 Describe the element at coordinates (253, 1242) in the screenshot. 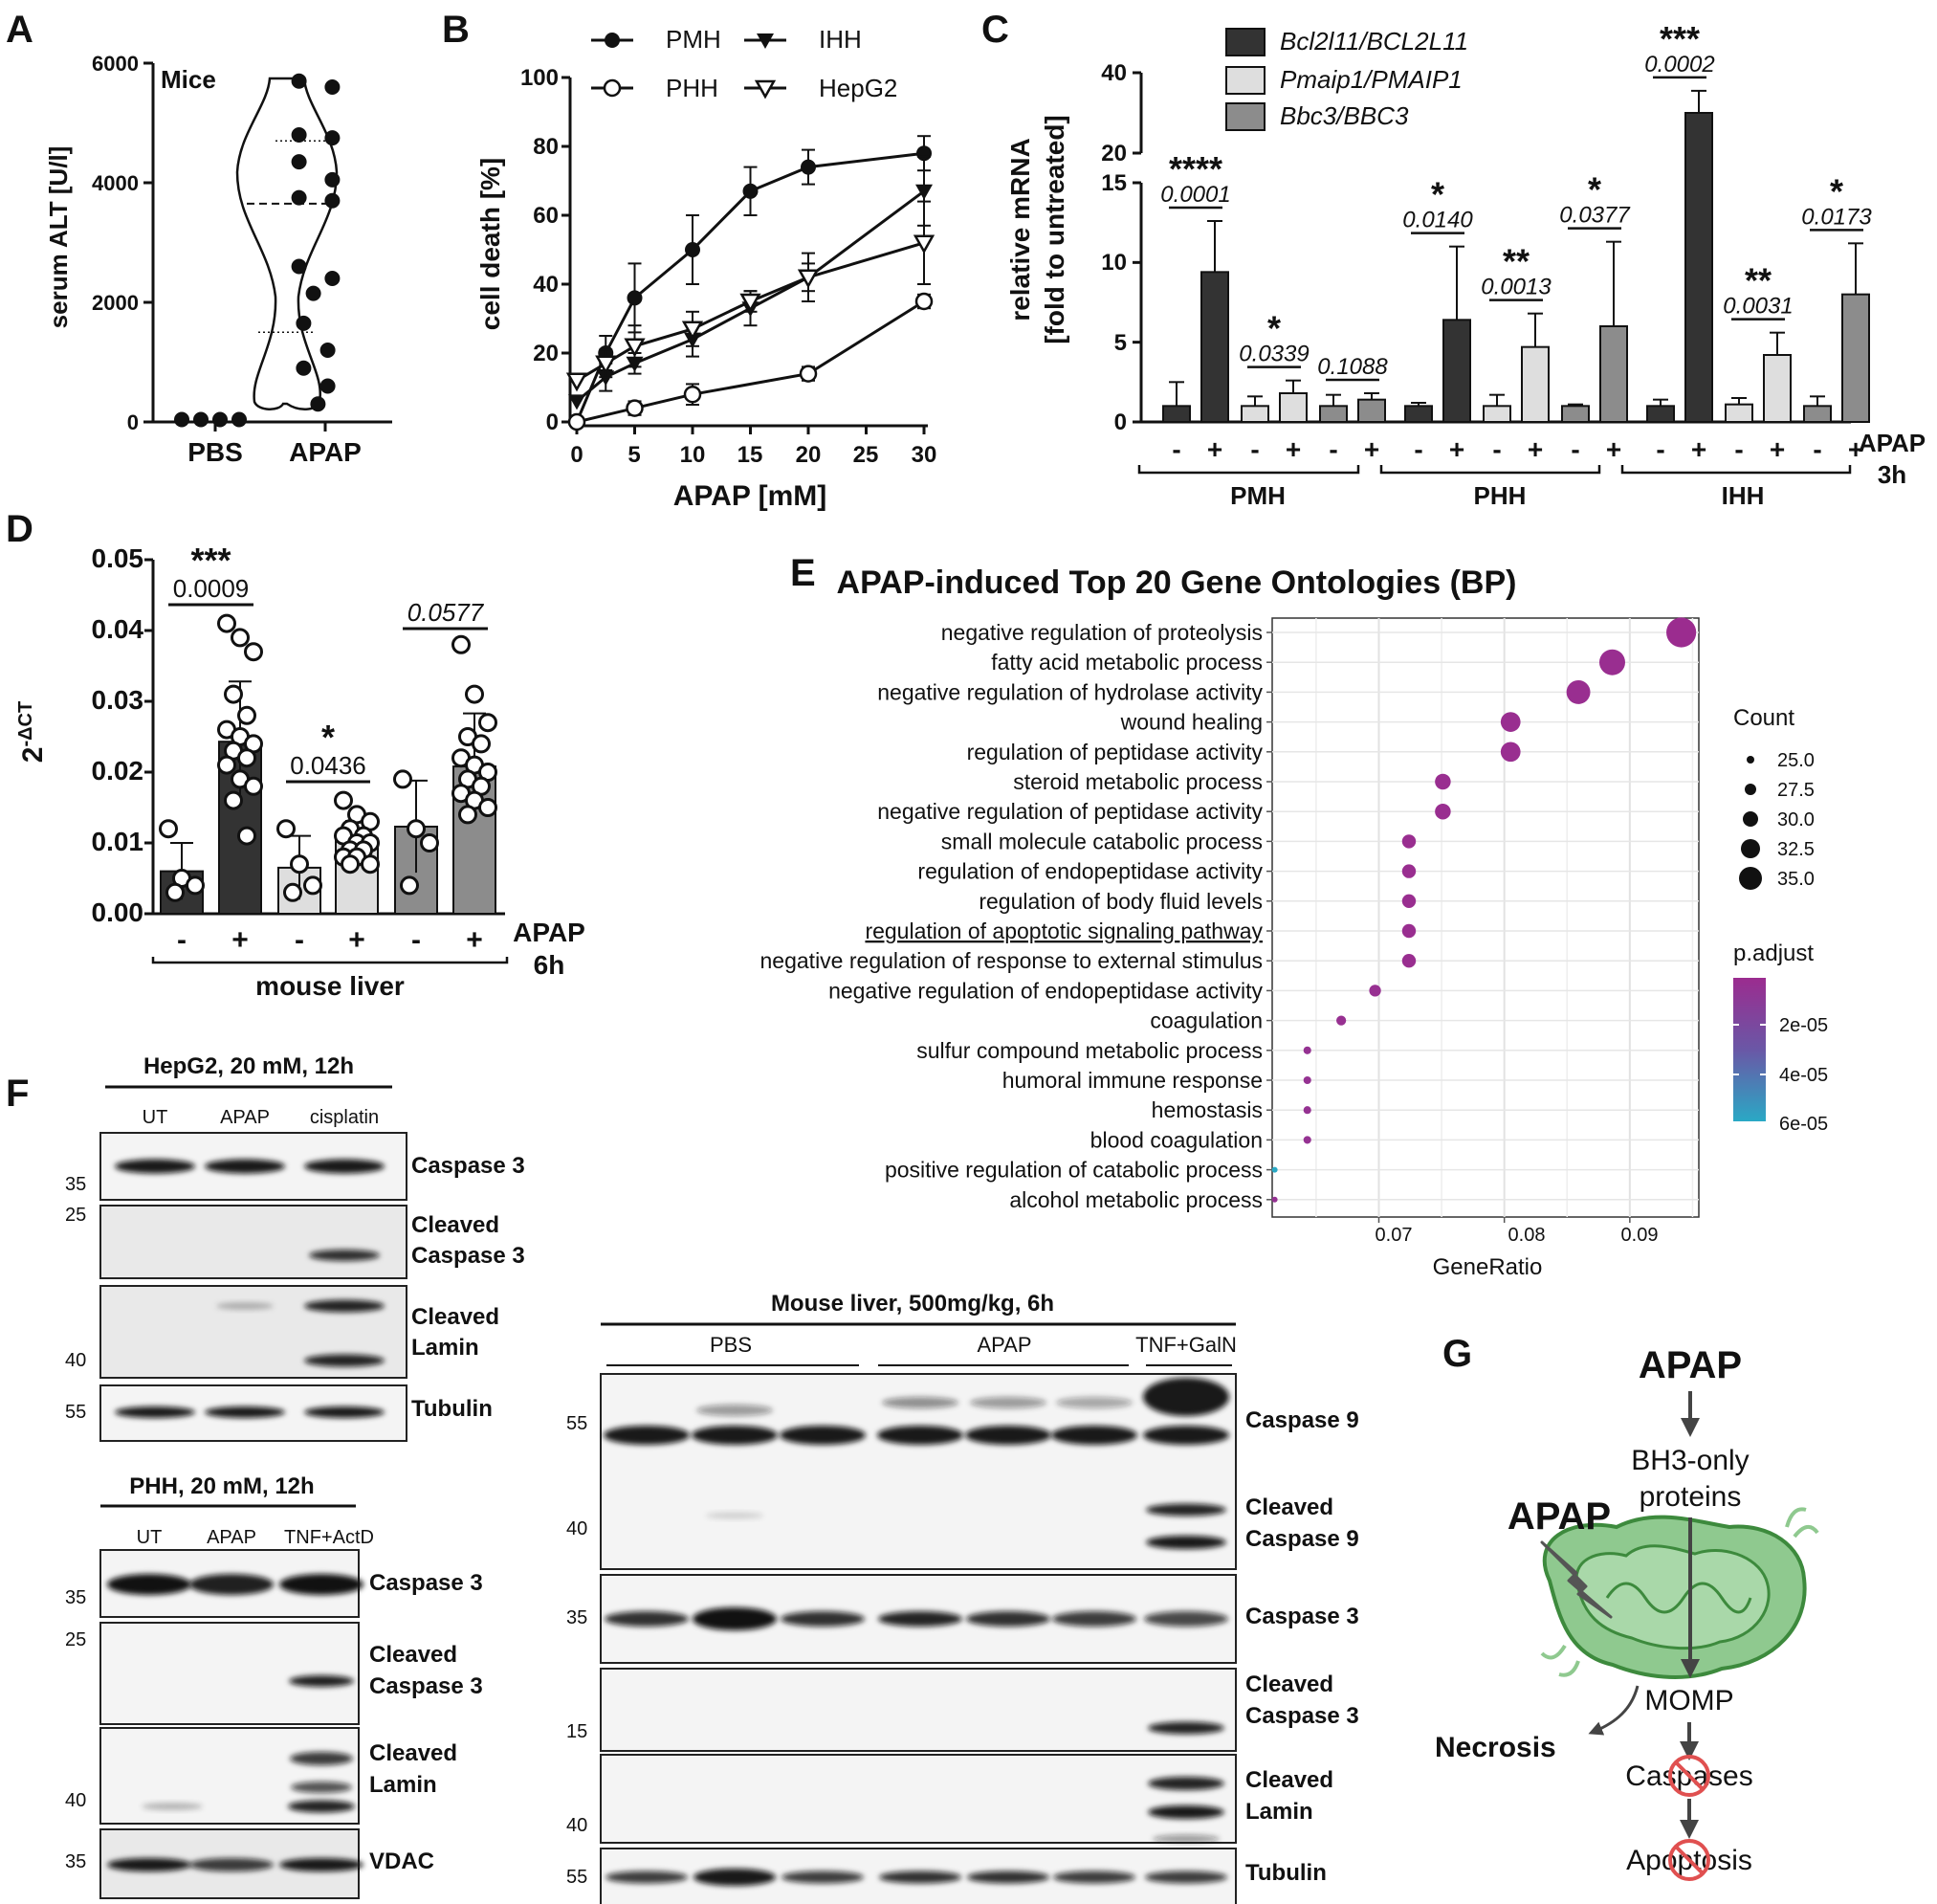

I see `blot-hepg2-strip` at that location.